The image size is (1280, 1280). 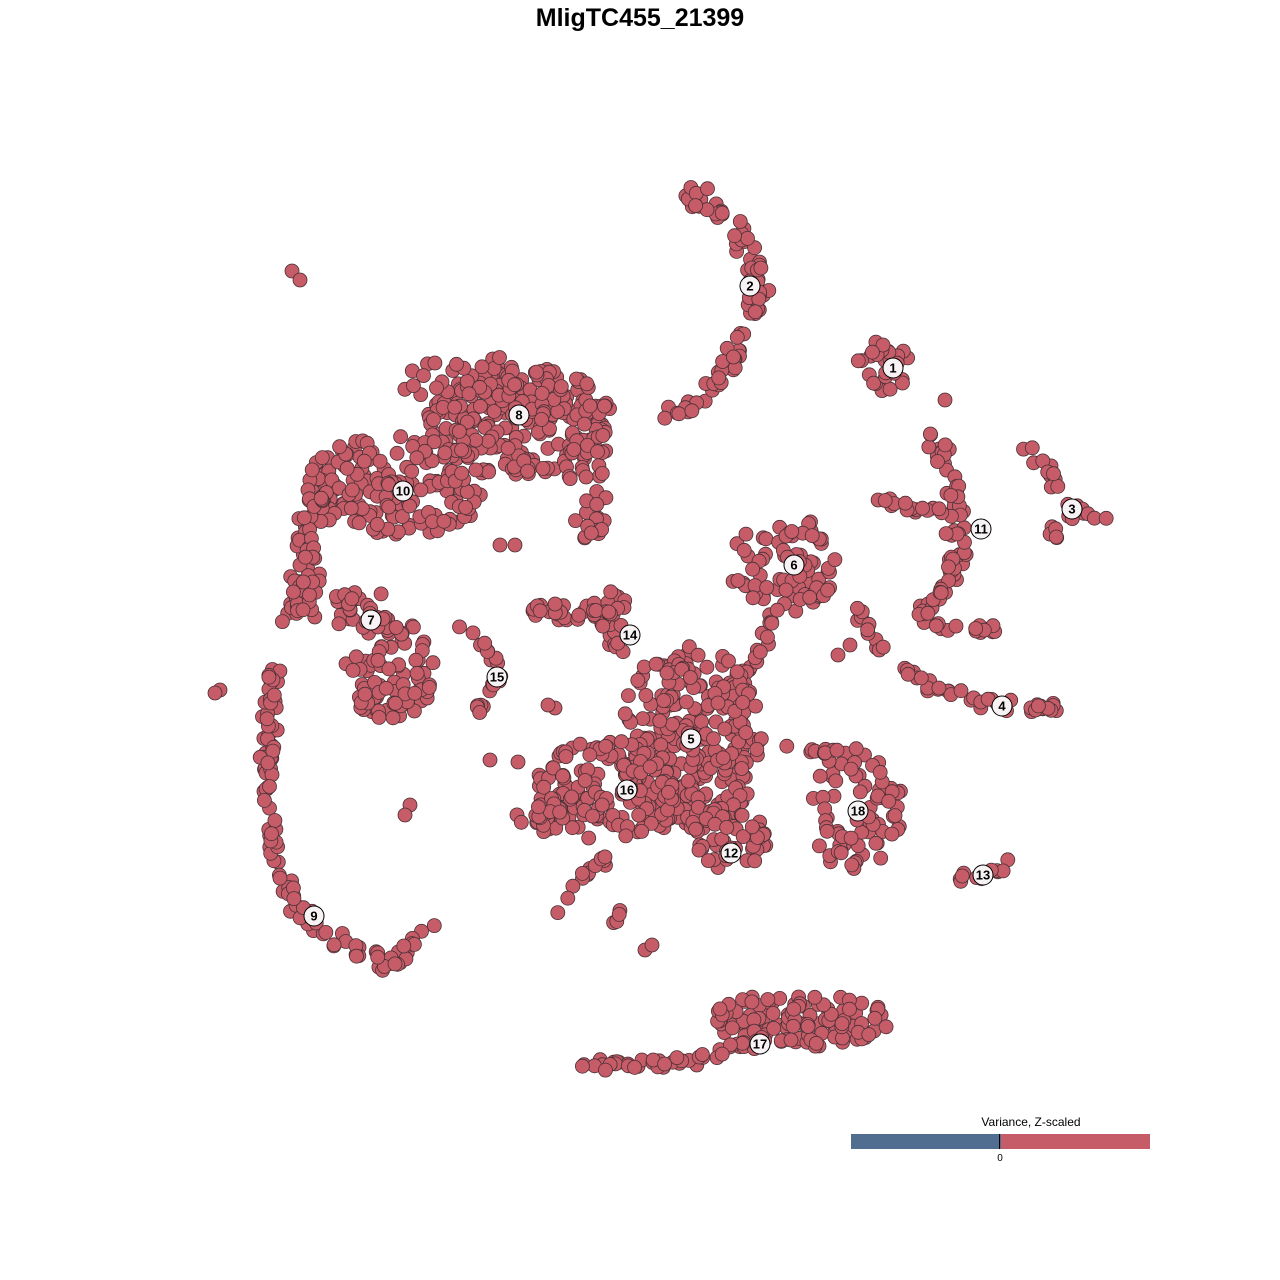 I want to click on cluster-label-10: 10, so click(x=403, y=491).